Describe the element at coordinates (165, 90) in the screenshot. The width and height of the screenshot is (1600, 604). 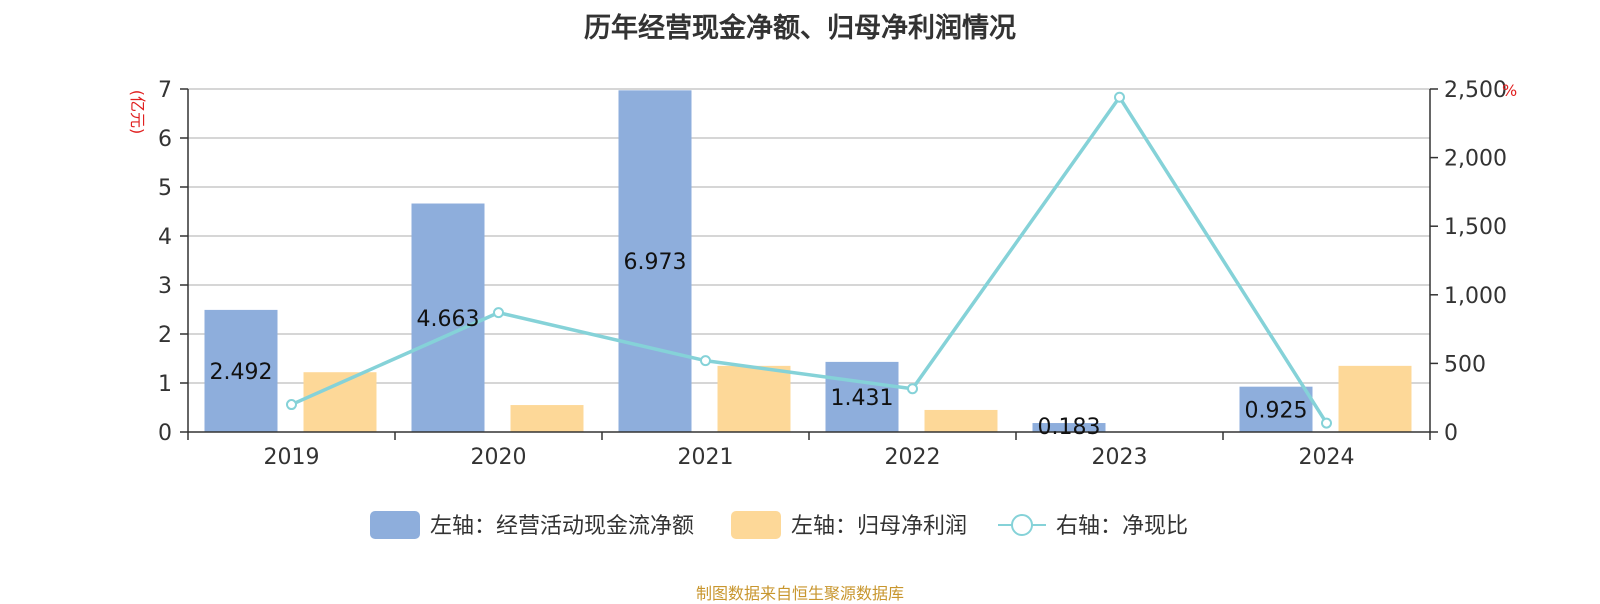
I see `left-axis-tick-label: 7` at that location.